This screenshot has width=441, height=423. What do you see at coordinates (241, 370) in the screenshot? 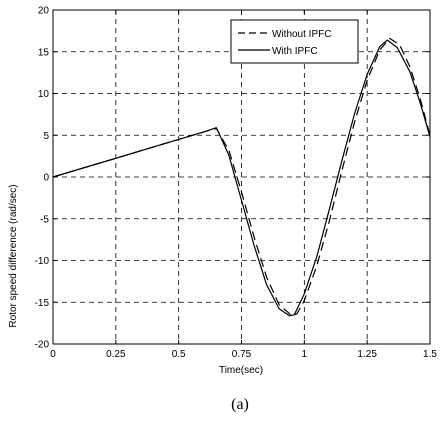
I see `x-axis-label: Time(sec)` at bounding box center [241, 370].